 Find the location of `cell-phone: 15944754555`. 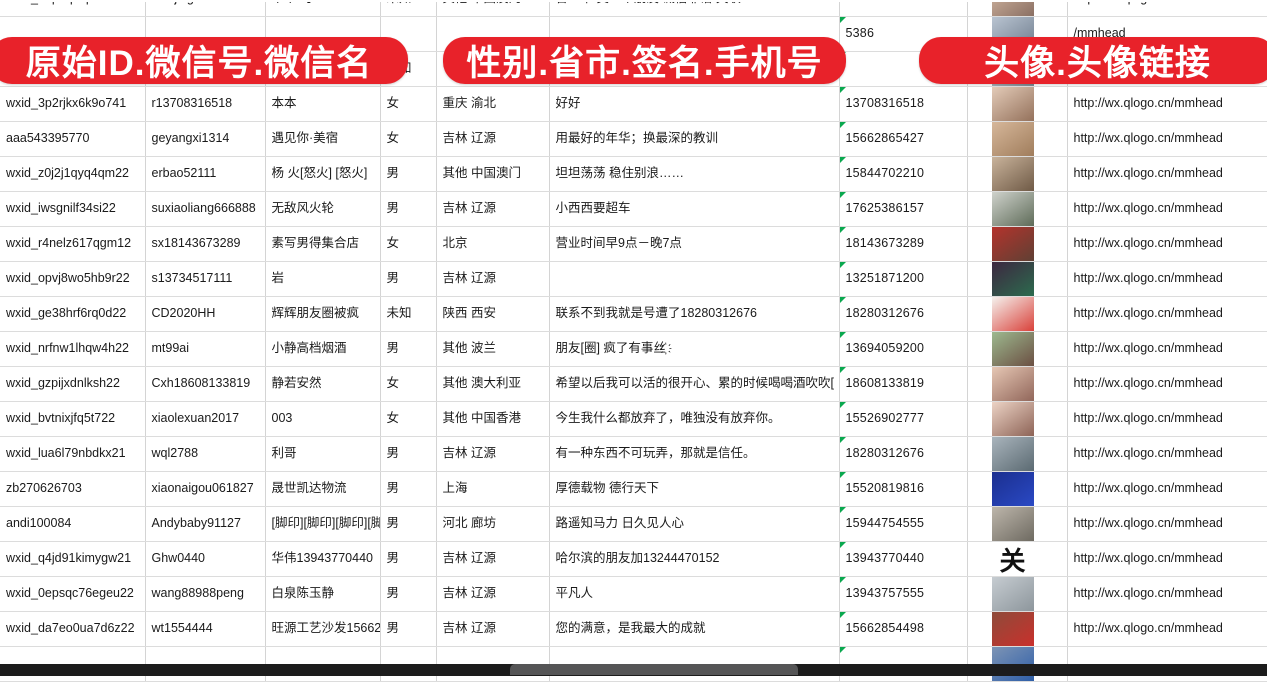

cell-phone: 15944754555 is located at coordinates (903, 524).